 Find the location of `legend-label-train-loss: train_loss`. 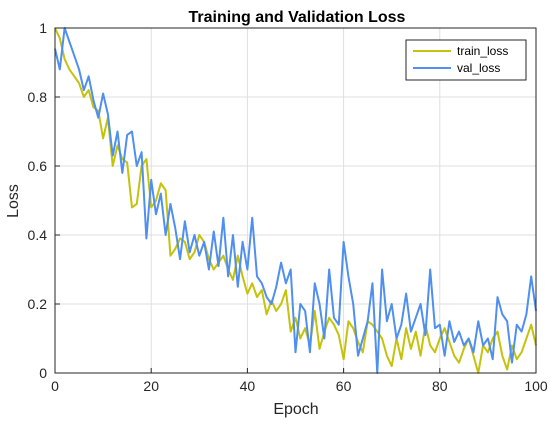

legend-label-train-loss: train_loss is located at coordinates (482, 51).